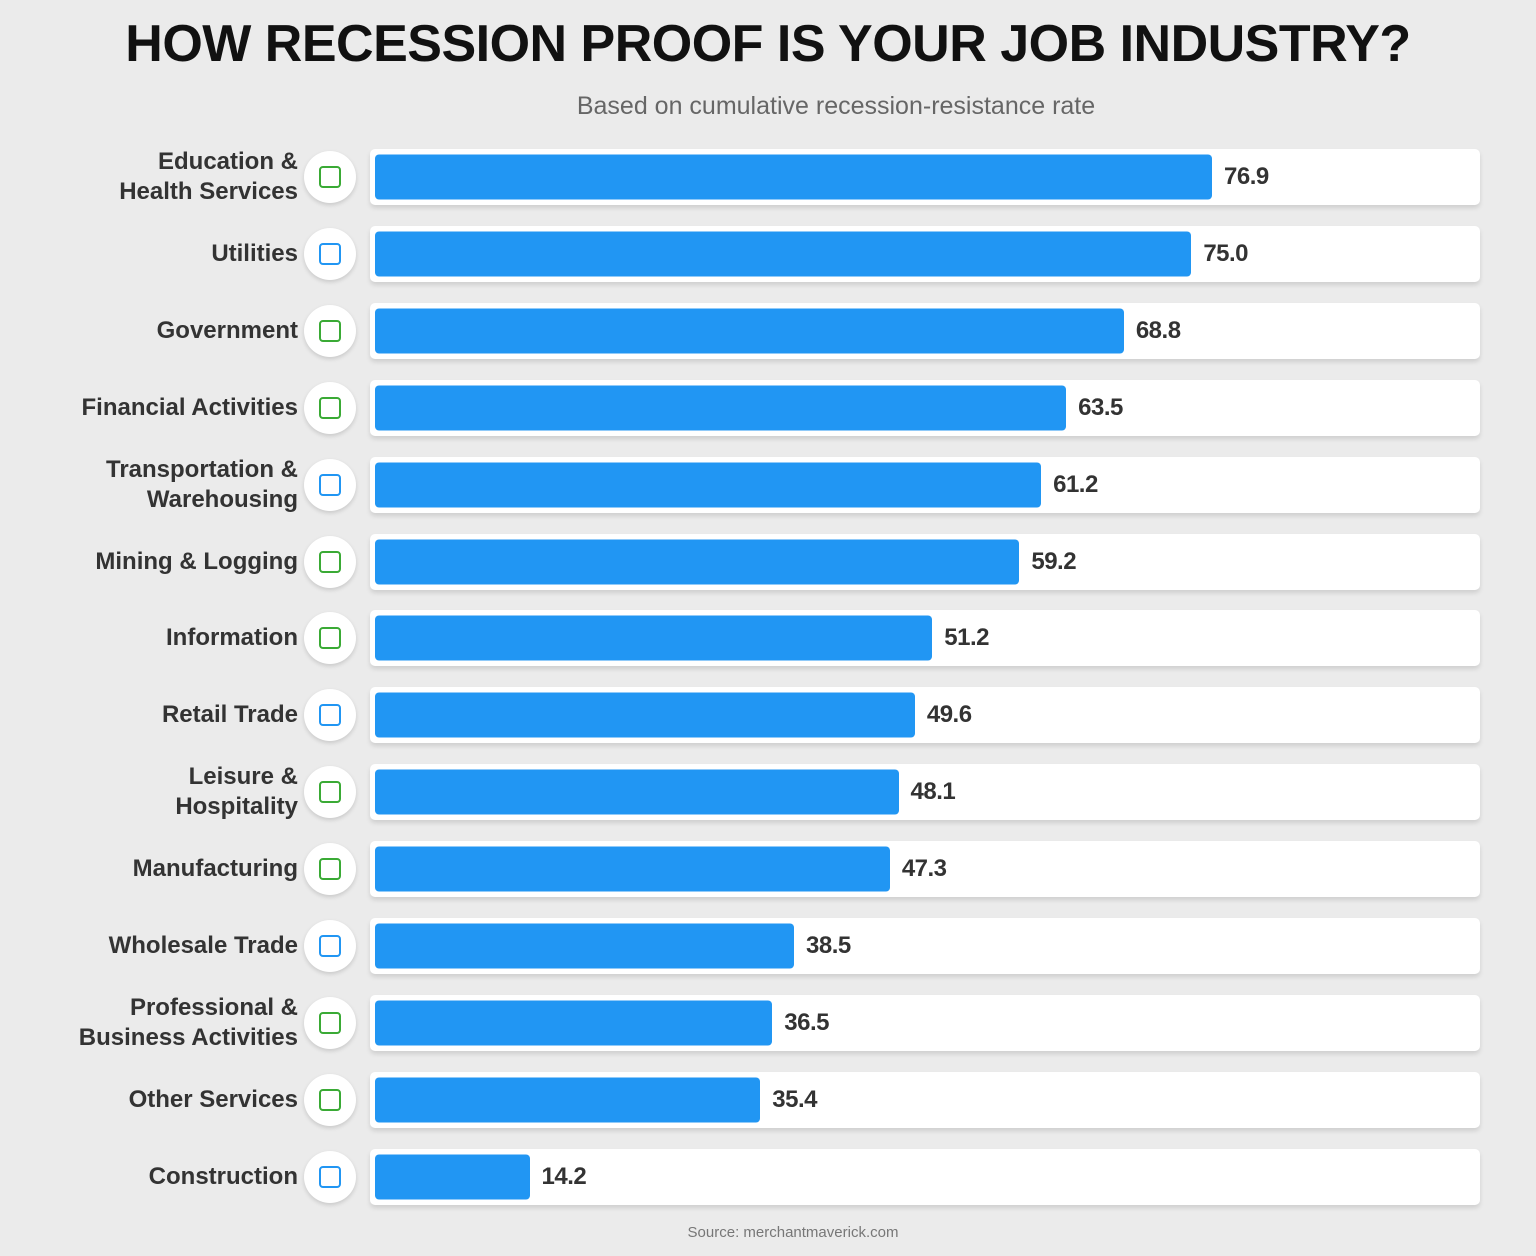 Image resolution: width=1536 pixels, height=1256 pixels. Describe the element at coordinates (203, 945) in the screenshot. I see `category-label: Wholesale Trade` at that location.